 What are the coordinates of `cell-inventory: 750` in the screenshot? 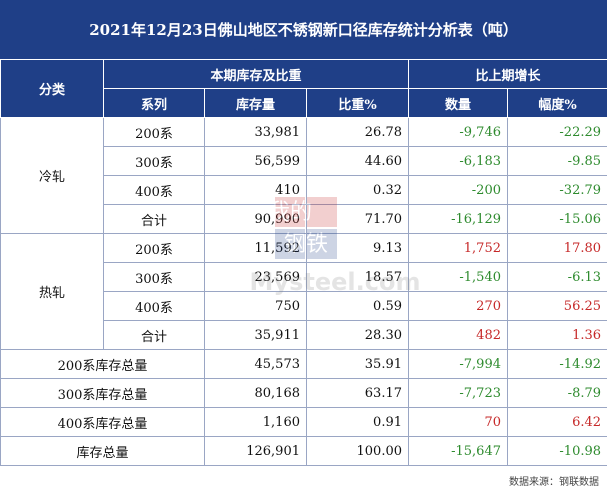 It's located at (255, 306).